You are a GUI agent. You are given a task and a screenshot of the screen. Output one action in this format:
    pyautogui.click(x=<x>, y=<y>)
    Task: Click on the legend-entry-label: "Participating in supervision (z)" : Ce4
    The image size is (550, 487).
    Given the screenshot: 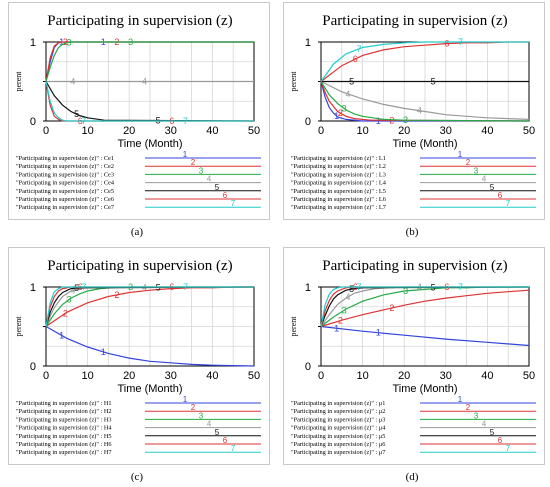 What is the action you would take?
    pyautogui.click(x=65, y=183)
    